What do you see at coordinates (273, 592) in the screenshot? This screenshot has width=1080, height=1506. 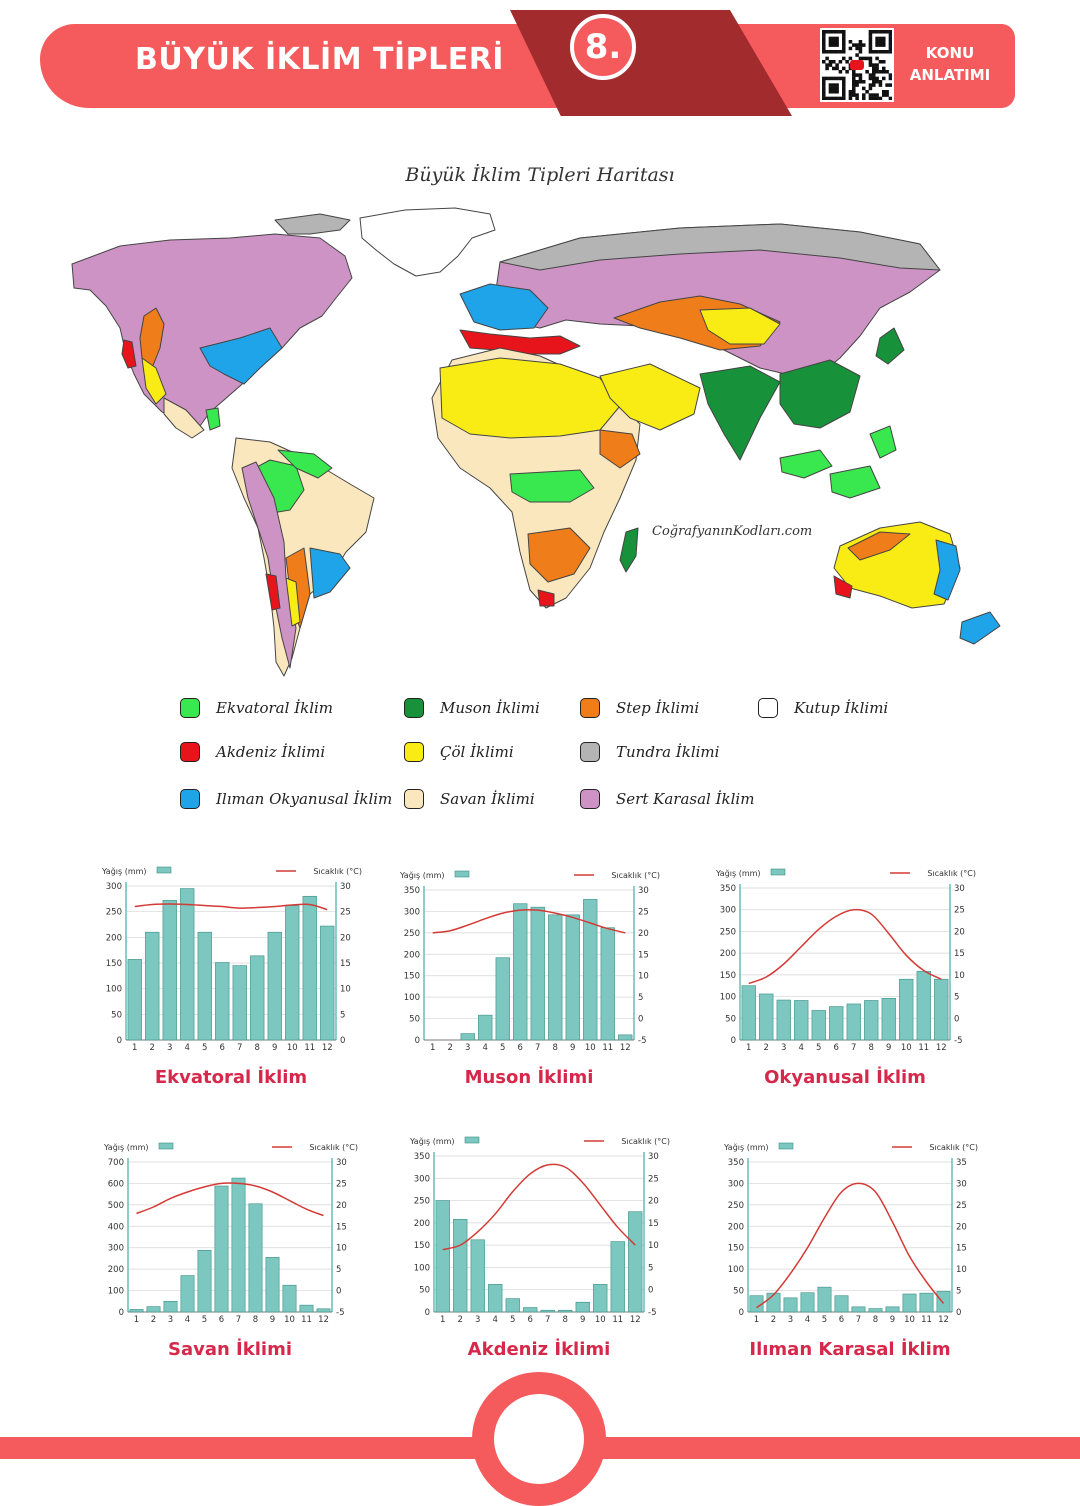 I see `sa-mediterranean` at bounding box center [273, 592].